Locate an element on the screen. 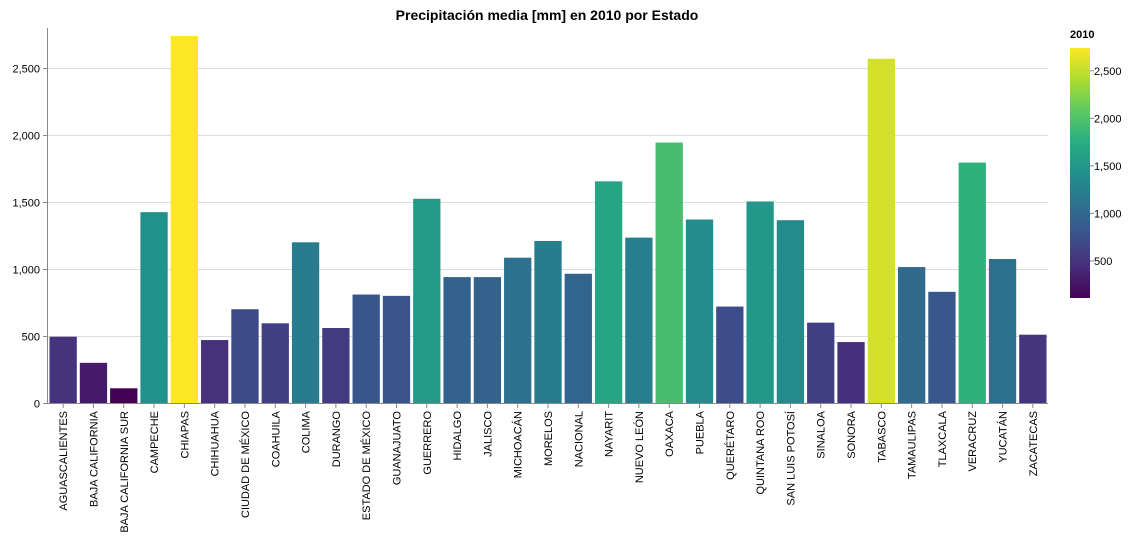 The image size is (1131, 557). legend-title: 2010 is located at coordinates (1082, 35).